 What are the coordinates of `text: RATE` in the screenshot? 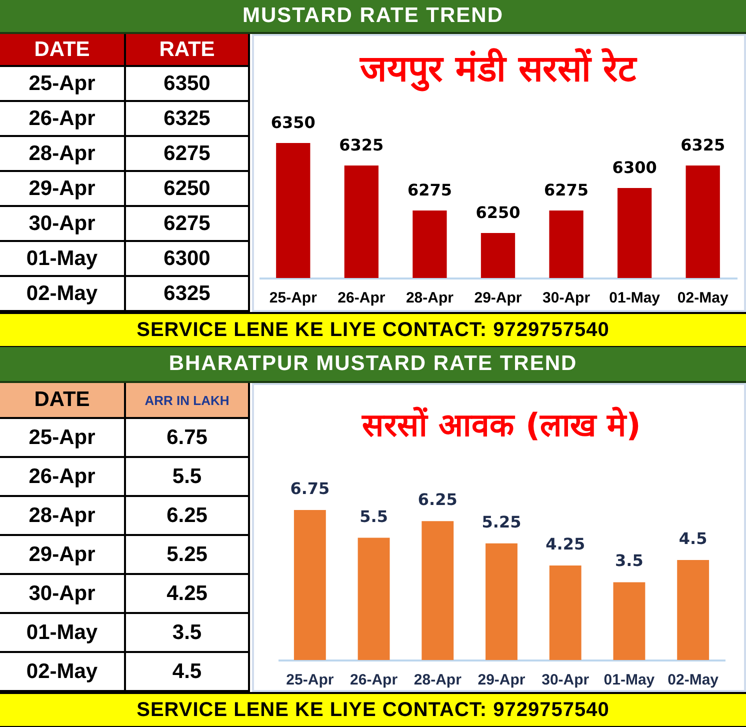 It's located at (188, 50).